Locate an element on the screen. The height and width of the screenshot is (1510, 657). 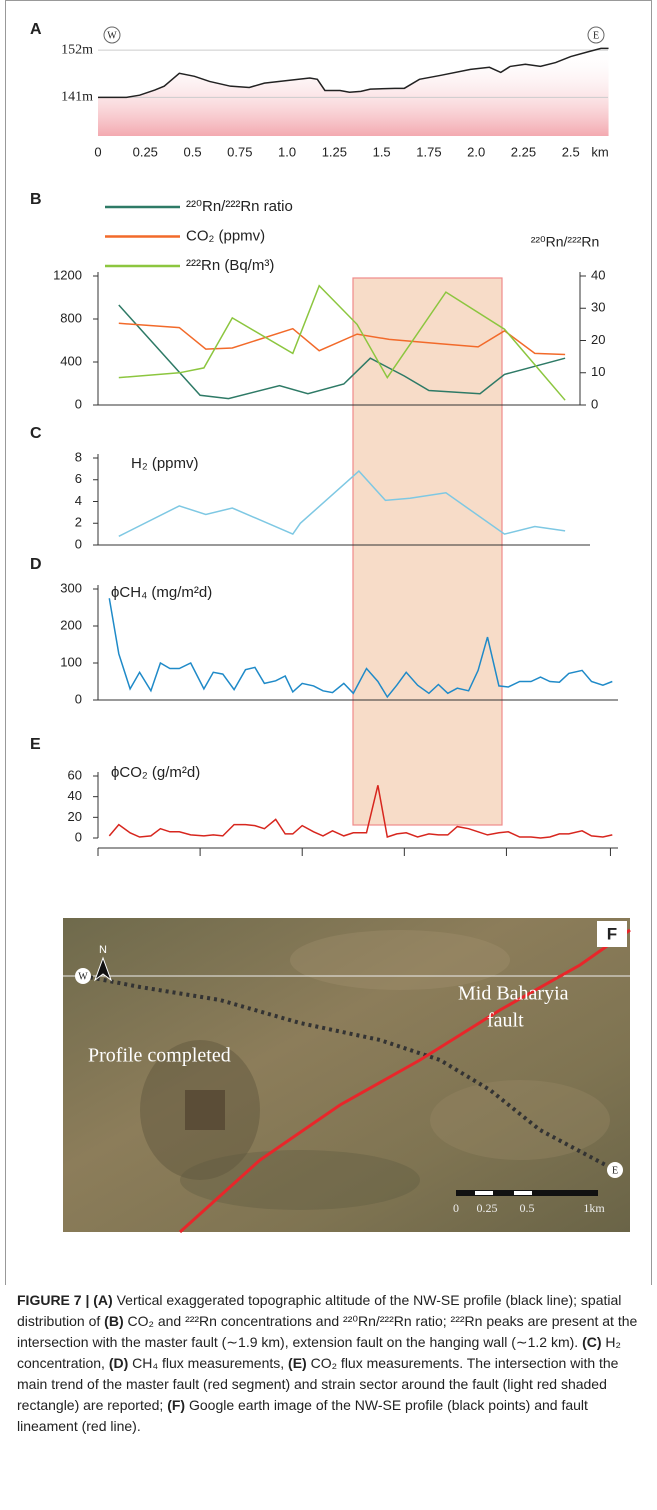
series-label: ϕCO₂ (g/m²d) is located at coordinates (155, 772).